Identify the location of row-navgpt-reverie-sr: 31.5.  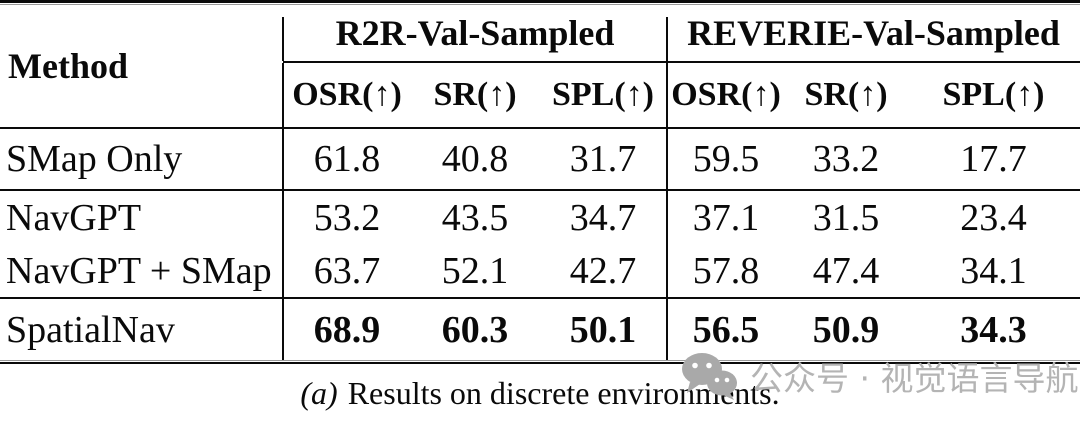
(846, 217).